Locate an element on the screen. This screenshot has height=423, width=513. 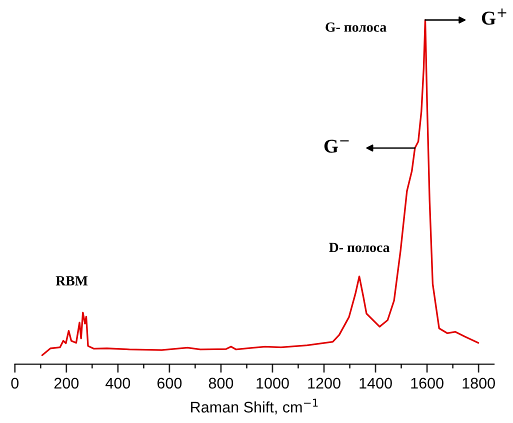
x-tick-label: 0 is located at coordinates (15, 383).